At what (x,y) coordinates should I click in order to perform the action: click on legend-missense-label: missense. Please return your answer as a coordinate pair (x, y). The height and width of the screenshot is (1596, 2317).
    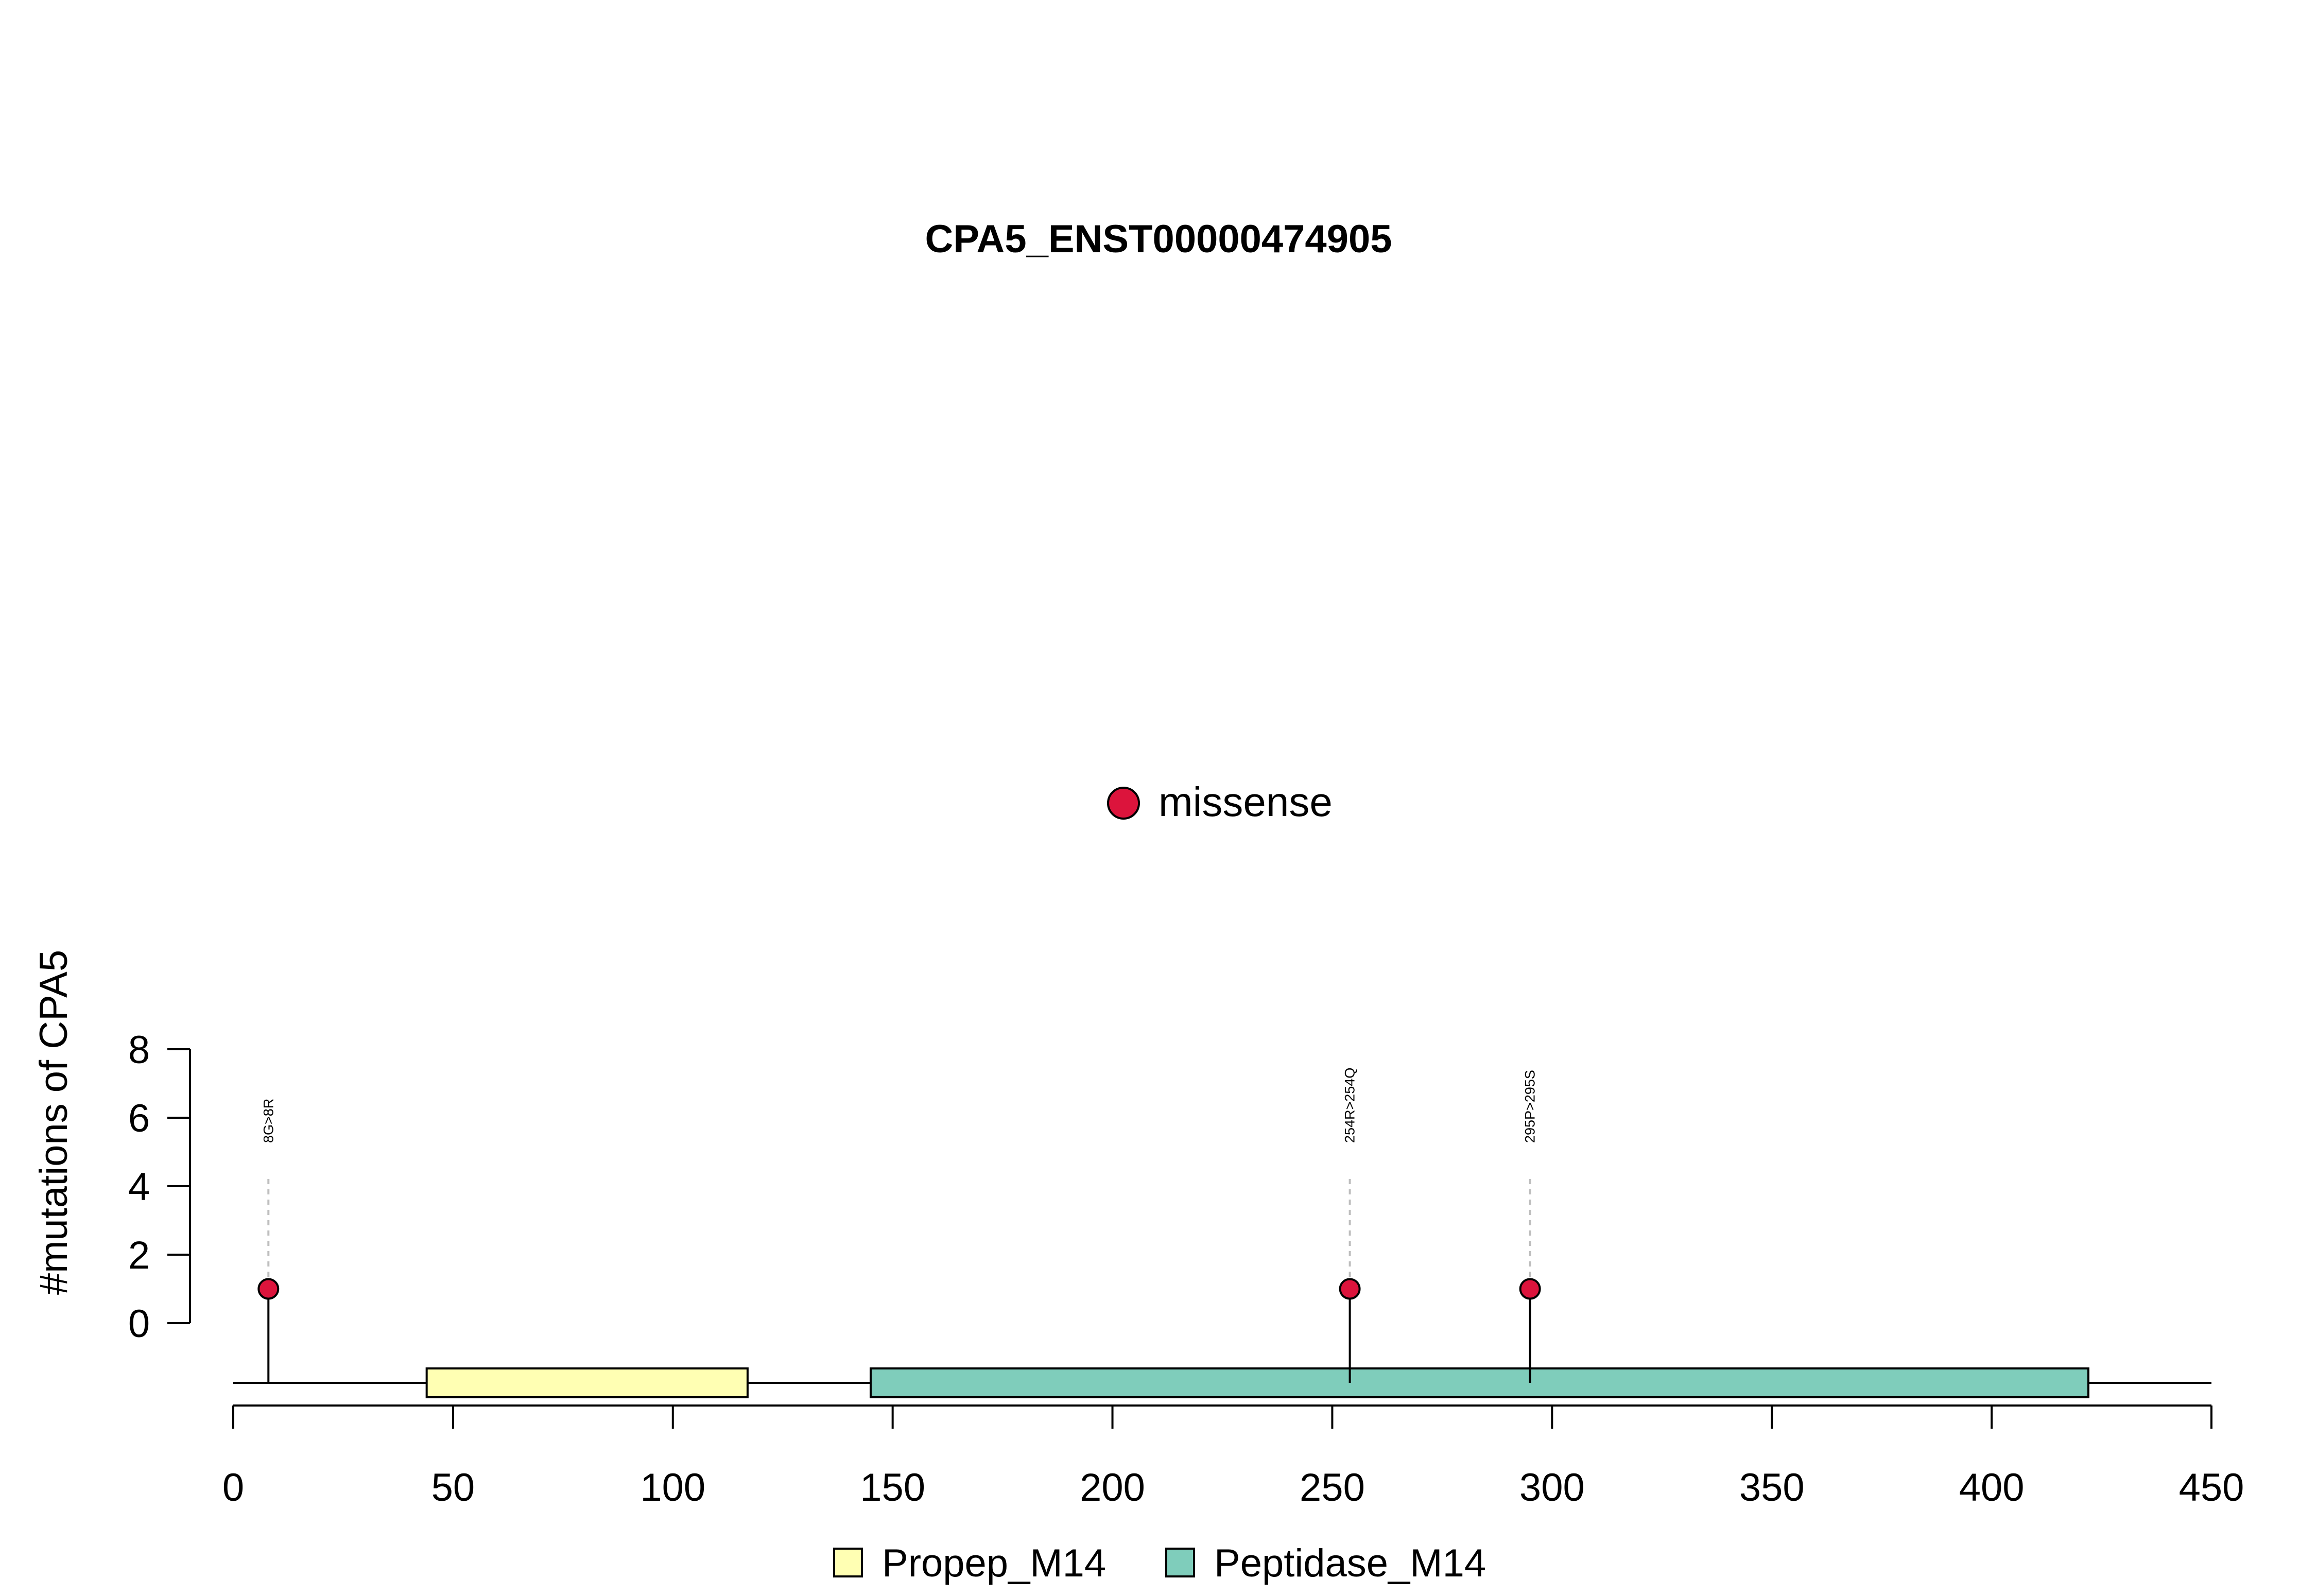
    Looking at the image, I should click on (1245, 802).